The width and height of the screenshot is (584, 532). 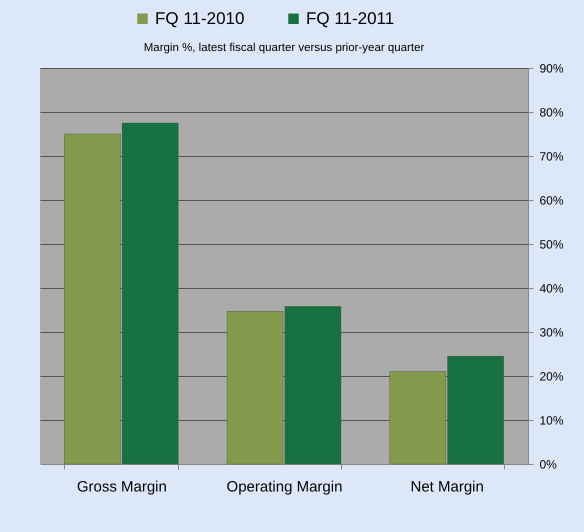 I want to click on x-tick-label: Gross Margin, so click(x=121, y=487).